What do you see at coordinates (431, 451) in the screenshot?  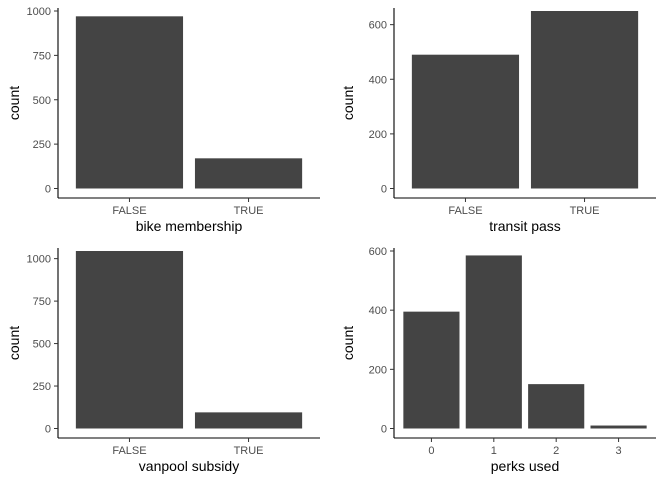 I see `x-tick-label: 0` at bounding box center [431, 451].